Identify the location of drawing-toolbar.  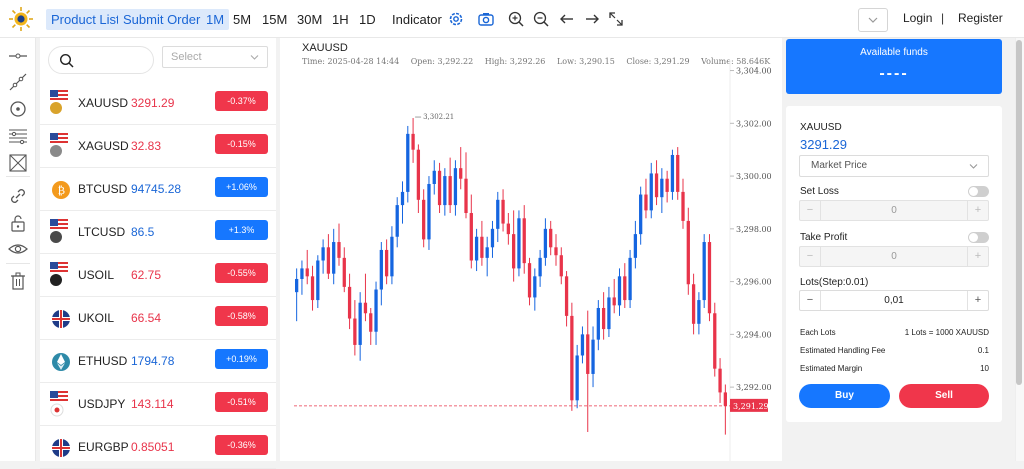
(18, 249).